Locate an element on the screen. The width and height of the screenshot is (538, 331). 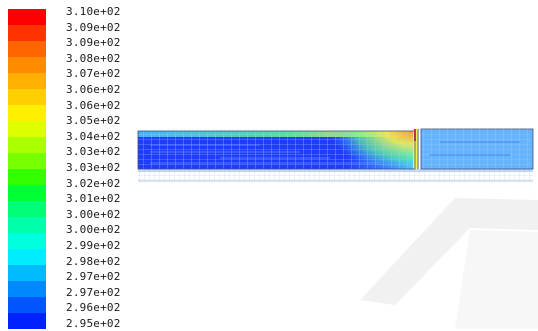
streamlines is located at coordinates (265, 154).